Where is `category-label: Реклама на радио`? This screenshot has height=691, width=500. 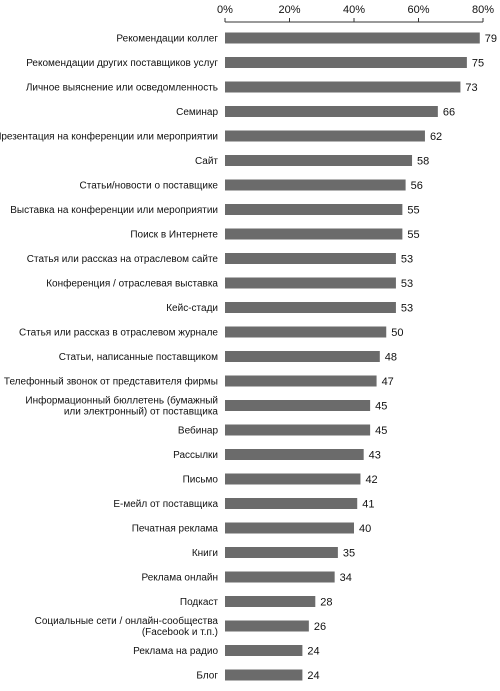
category-label: Реклама на радио is located at coordinates (175, 651).